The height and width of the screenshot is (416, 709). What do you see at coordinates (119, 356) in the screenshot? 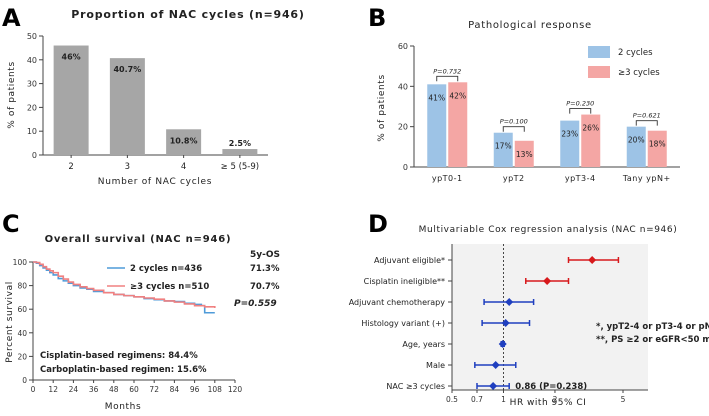
I see `note-cisplatin: Cisplatin-based regimens: 84.4%` at bounding box center [119, 356].